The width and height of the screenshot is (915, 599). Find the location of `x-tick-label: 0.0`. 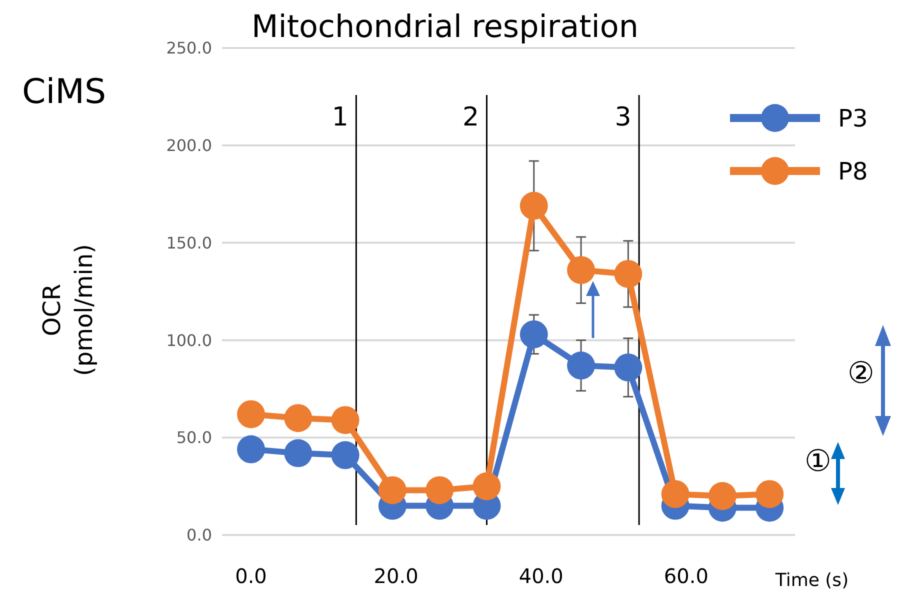

x-tick-label: 0.0 is located at coordinates (251, 576).